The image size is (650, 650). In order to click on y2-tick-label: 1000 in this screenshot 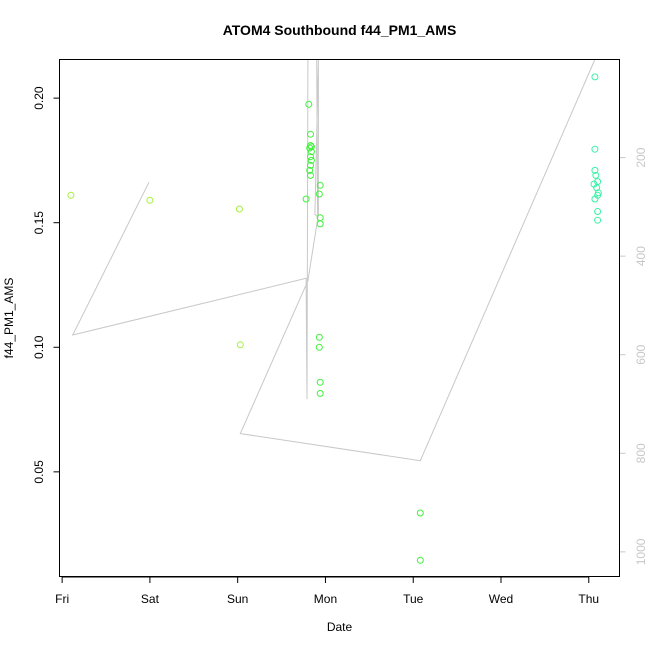, I will do `click(641, 551)`.